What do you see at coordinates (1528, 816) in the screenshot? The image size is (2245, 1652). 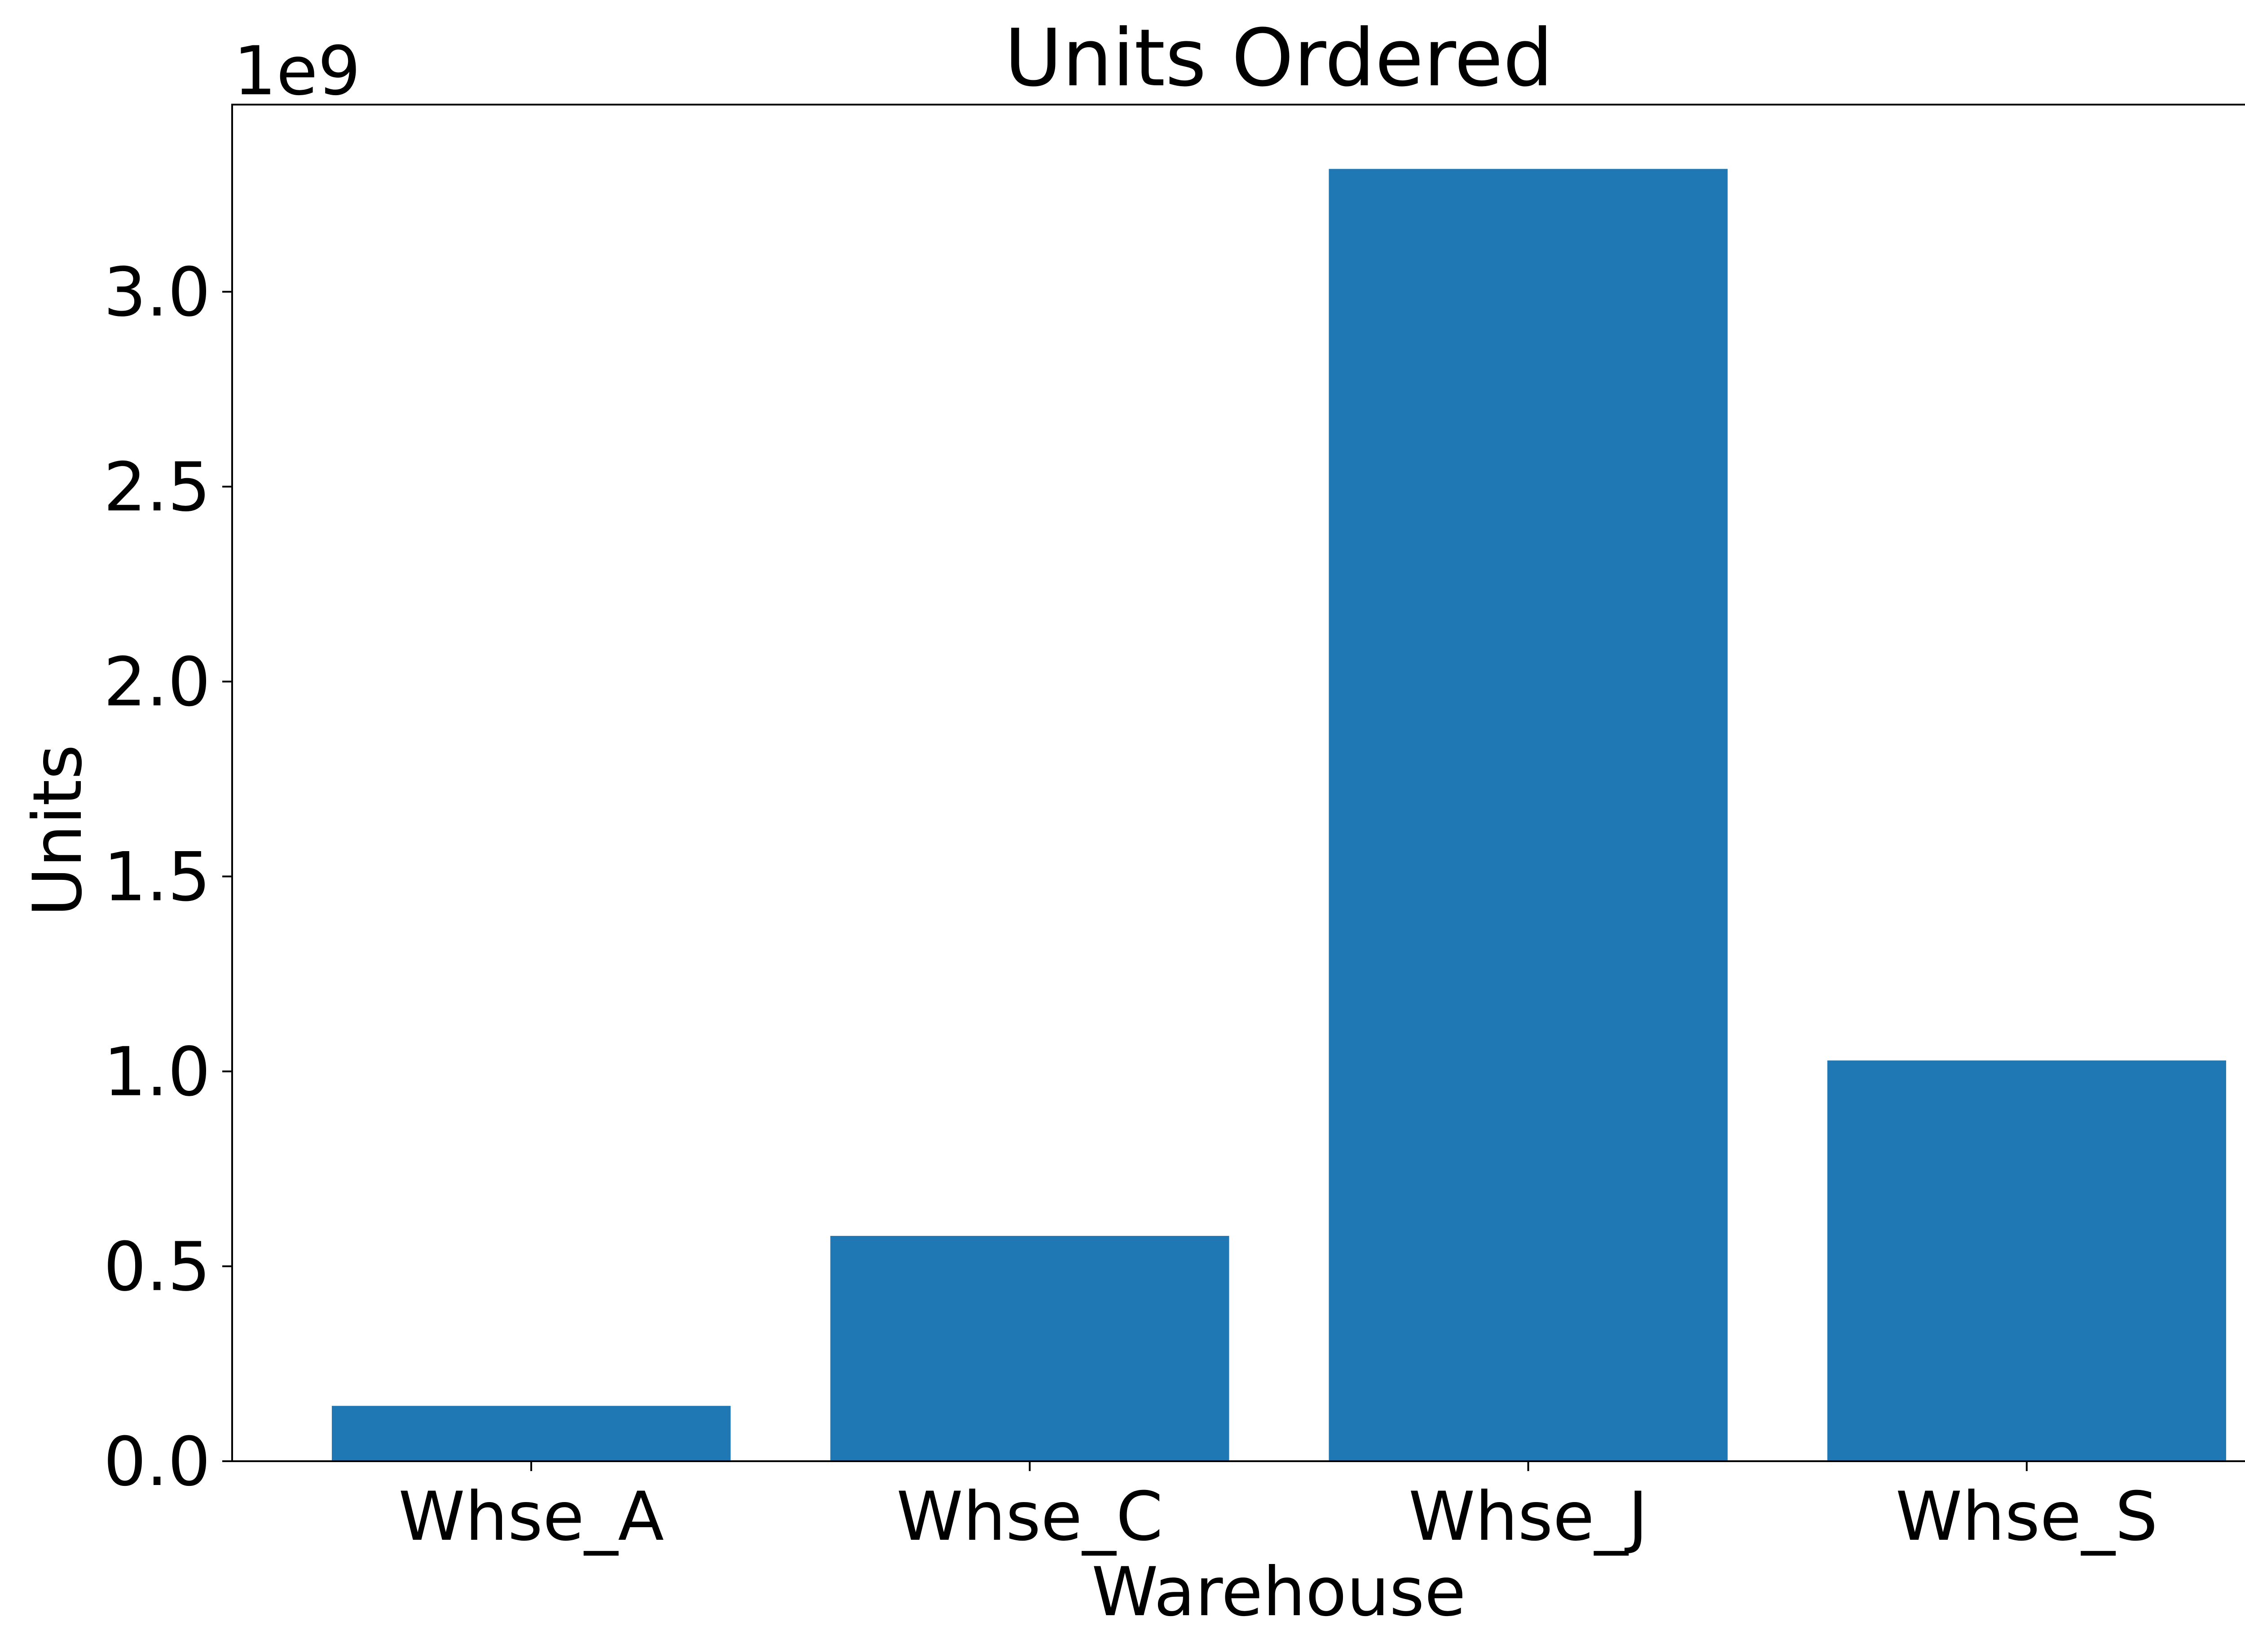 I see `bar-whse-j` at bounding box center [1528, 816].